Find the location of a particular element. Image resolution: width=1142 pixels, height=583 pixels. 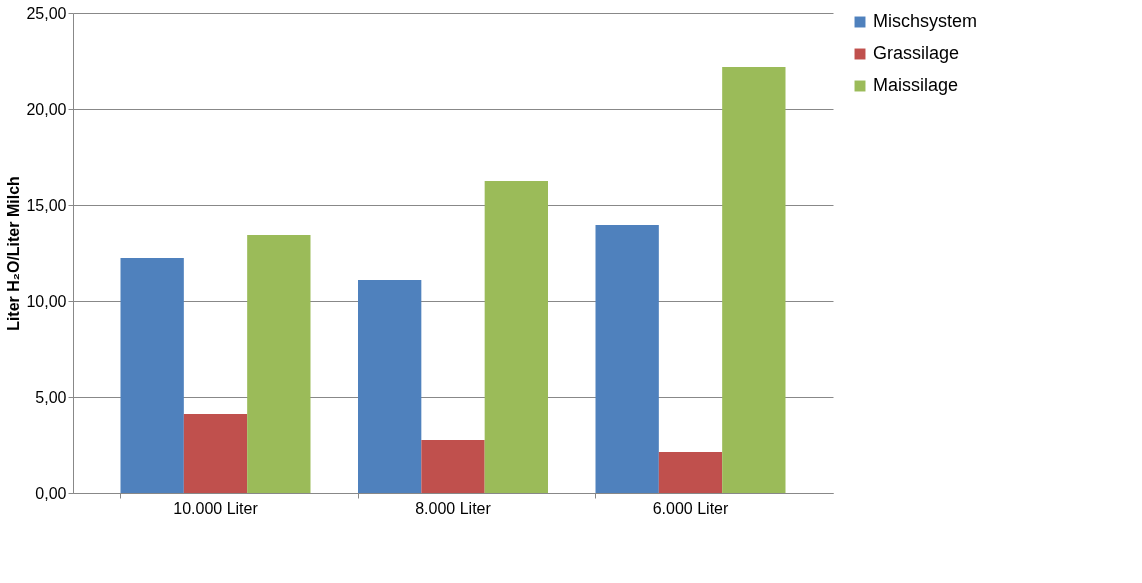

y-tick-label: 10,00 is located at coordinates (46, 301).